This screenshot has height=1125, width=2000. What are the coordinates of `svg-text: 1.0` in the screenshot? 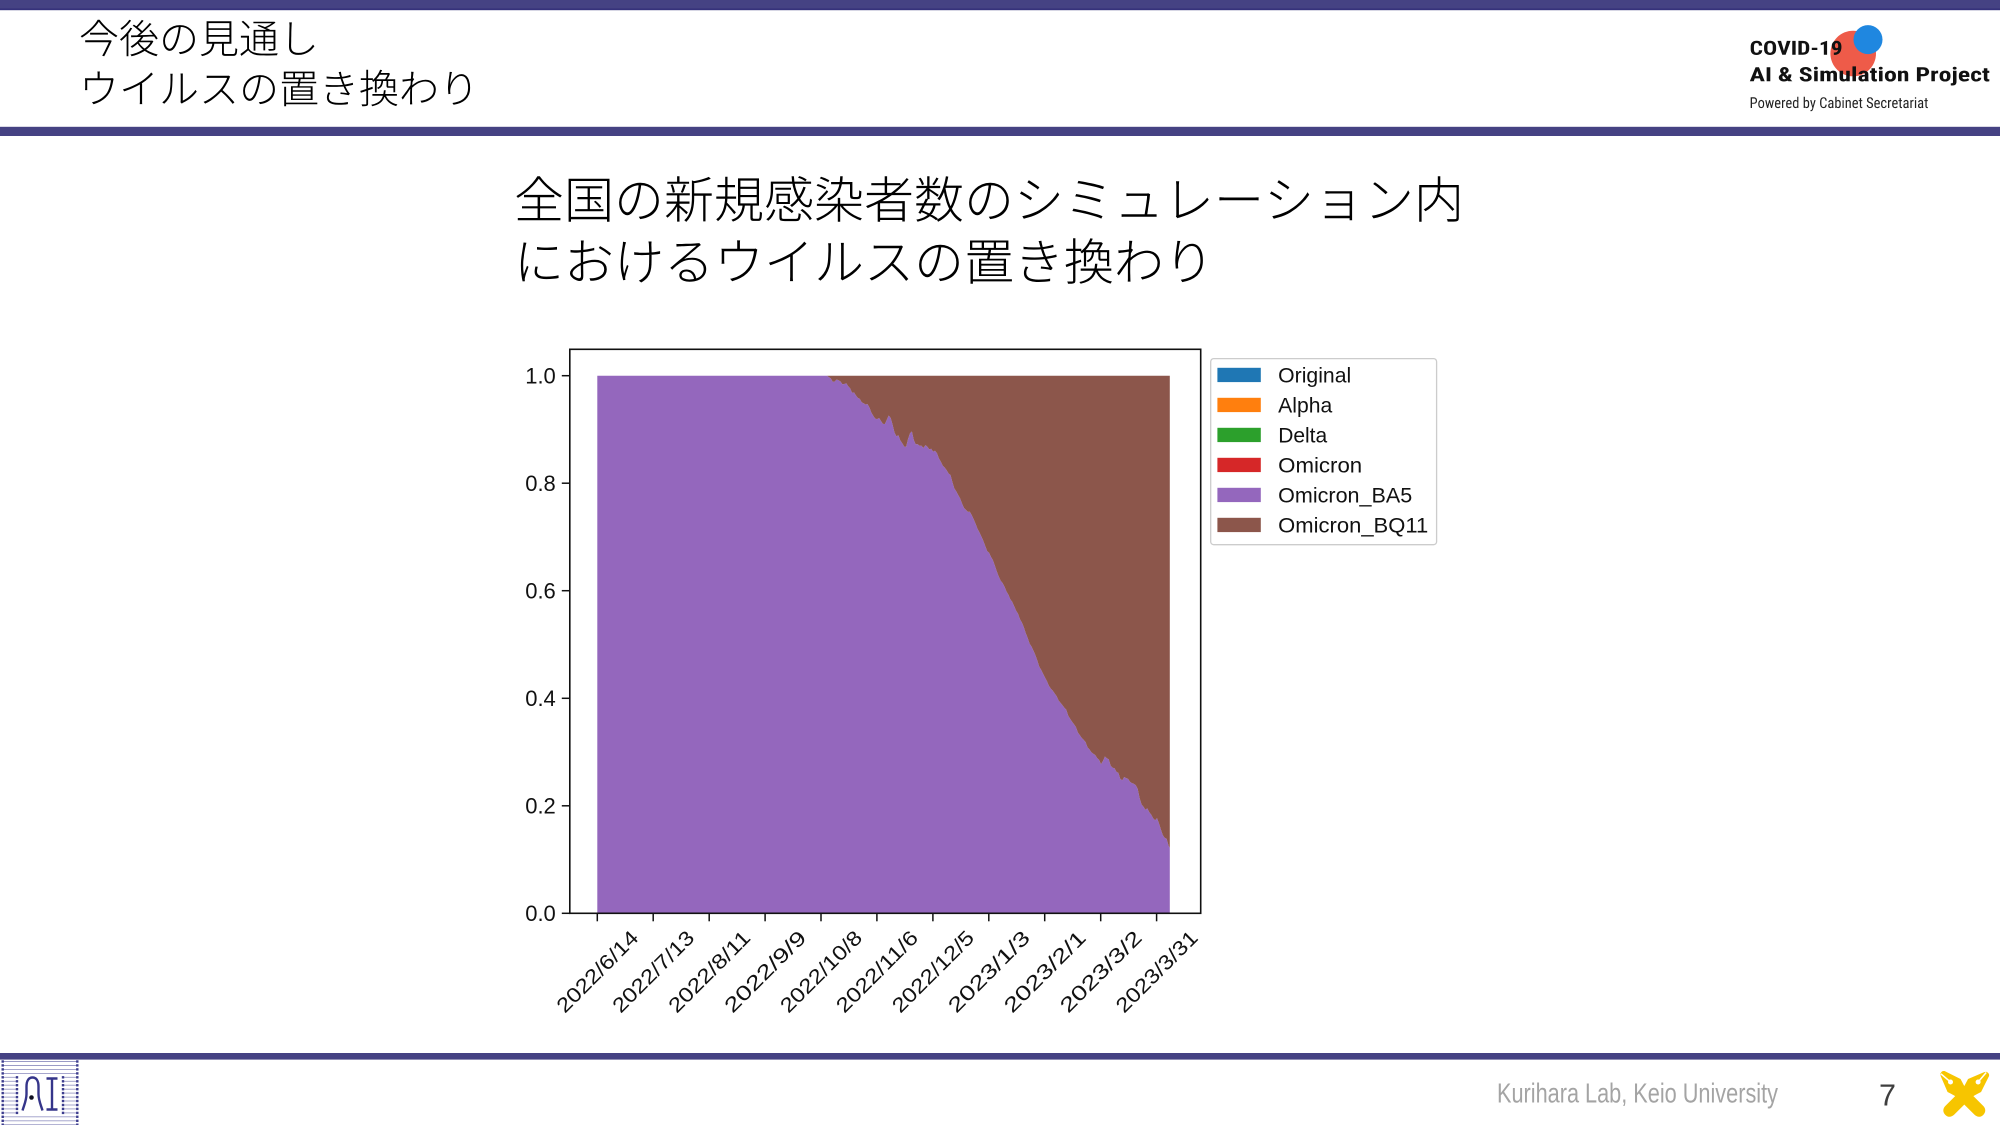 It's located at (540, 375).